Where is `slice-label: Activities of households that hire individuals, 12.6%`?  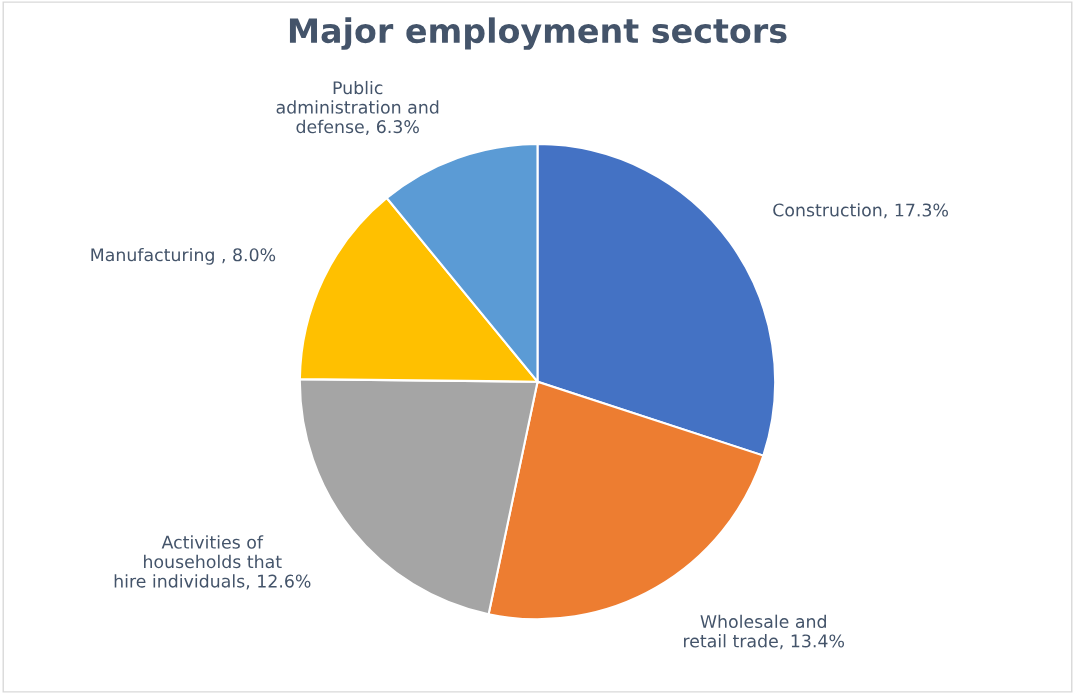
slice-label: Activities of households that hire individuals, 12.6% is located at coordinates (212, 562).